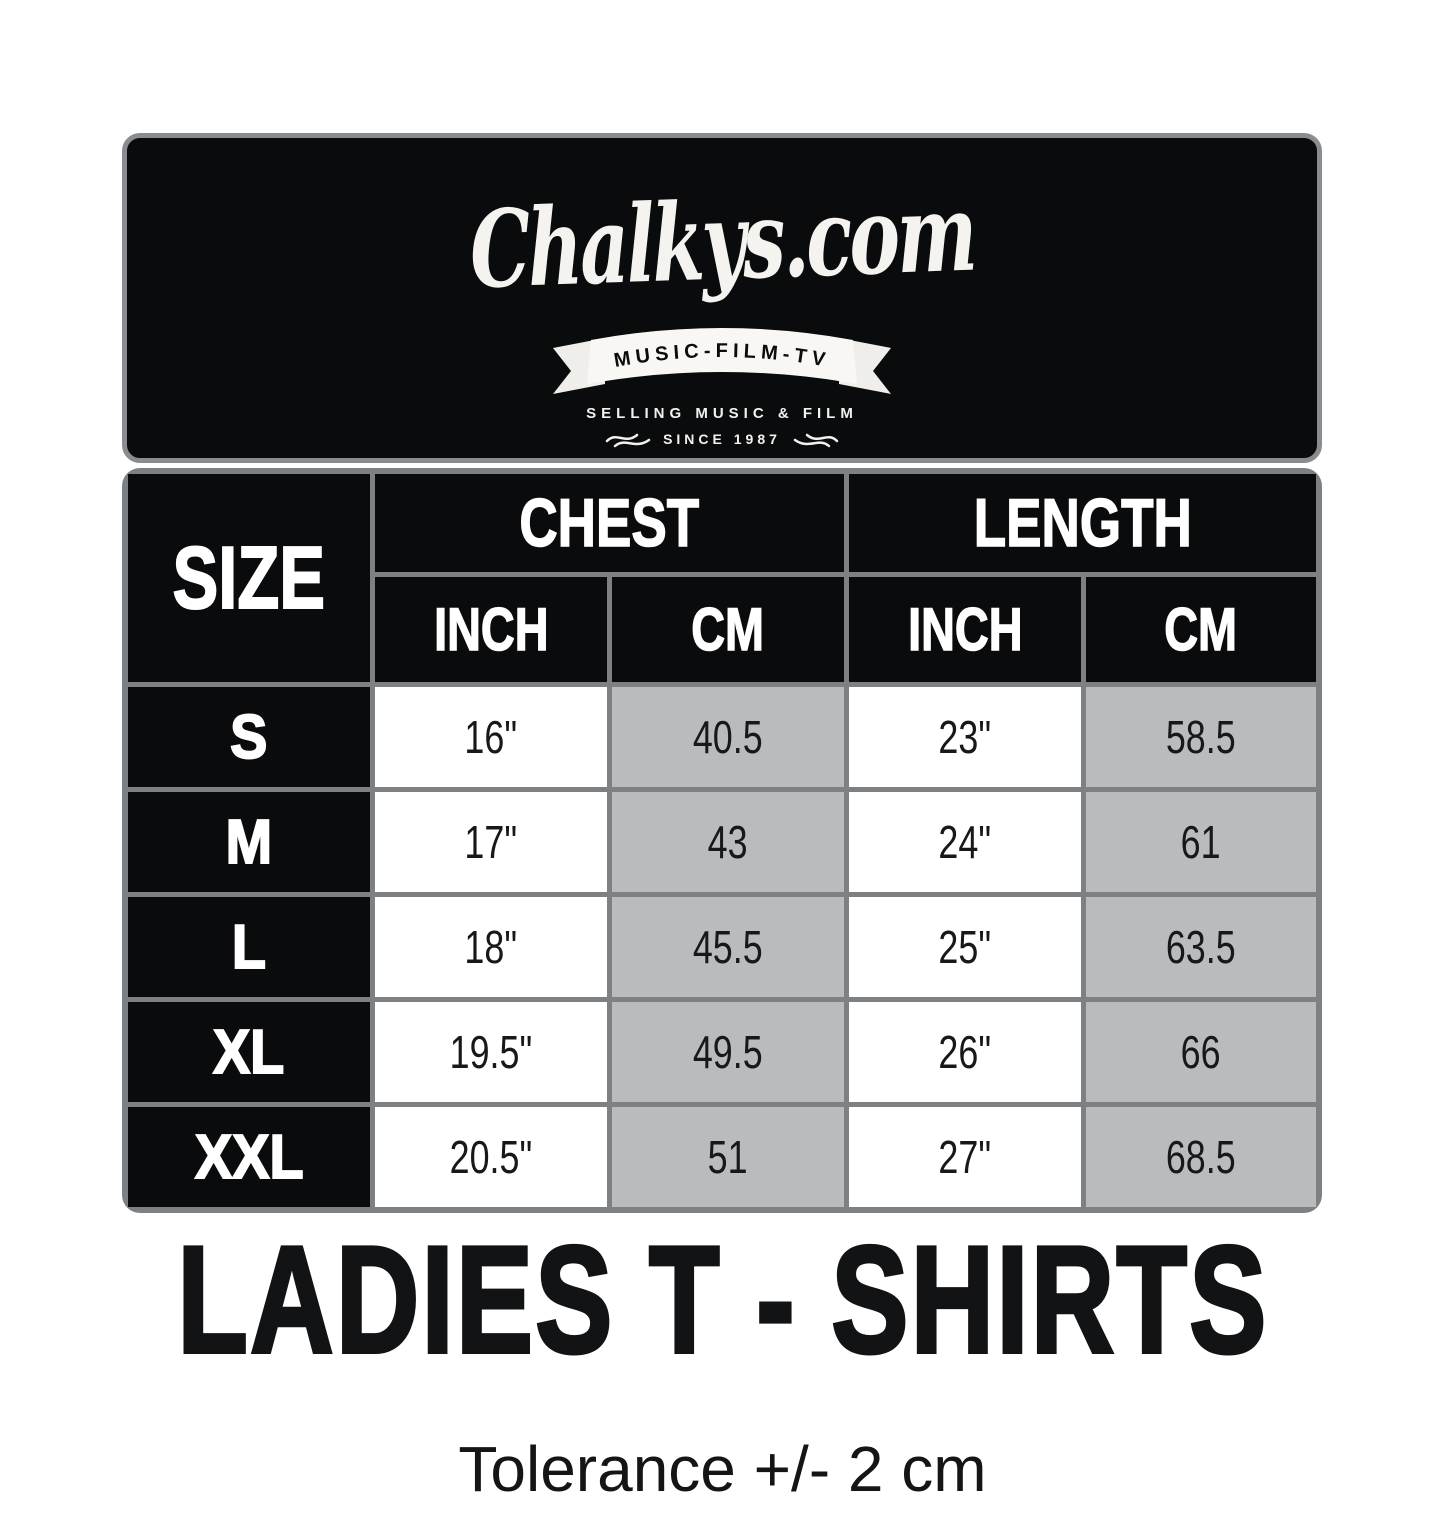 This screenshot has height=1538, width=1445. Describe the element at coordinates (728, 737) in the screenshot. I see `chest-cm-value: 40.5` at that location.